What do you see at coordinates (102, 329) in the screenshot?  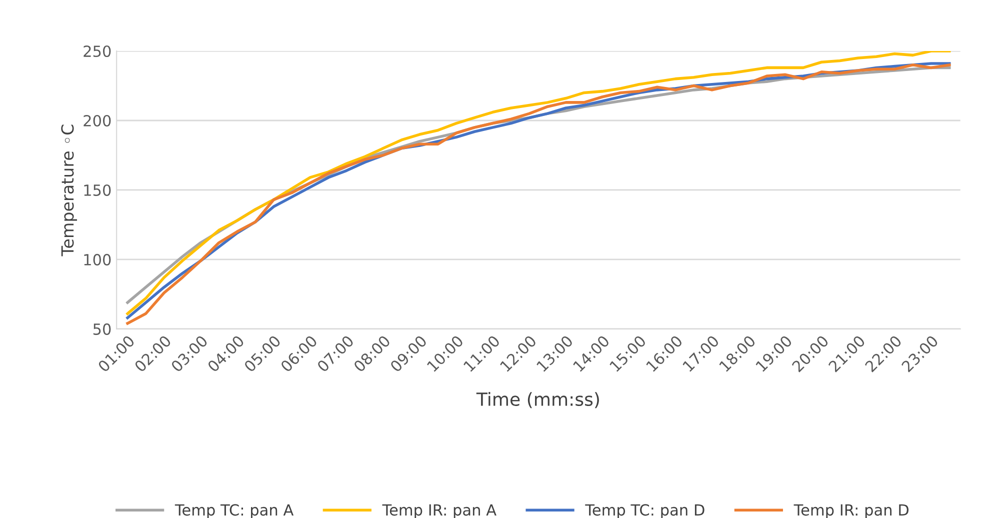 I see `y-tick-label: 50` at bounding box center [102, 329].